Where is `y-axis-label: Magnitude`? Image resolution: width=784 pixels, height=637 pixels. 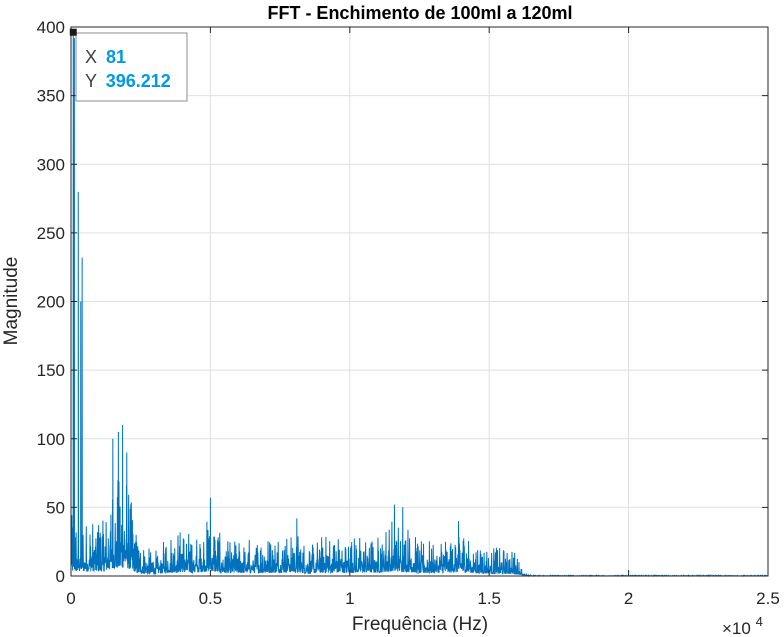
y-axis-label: Magnitude is located at coordinates (11, 301).